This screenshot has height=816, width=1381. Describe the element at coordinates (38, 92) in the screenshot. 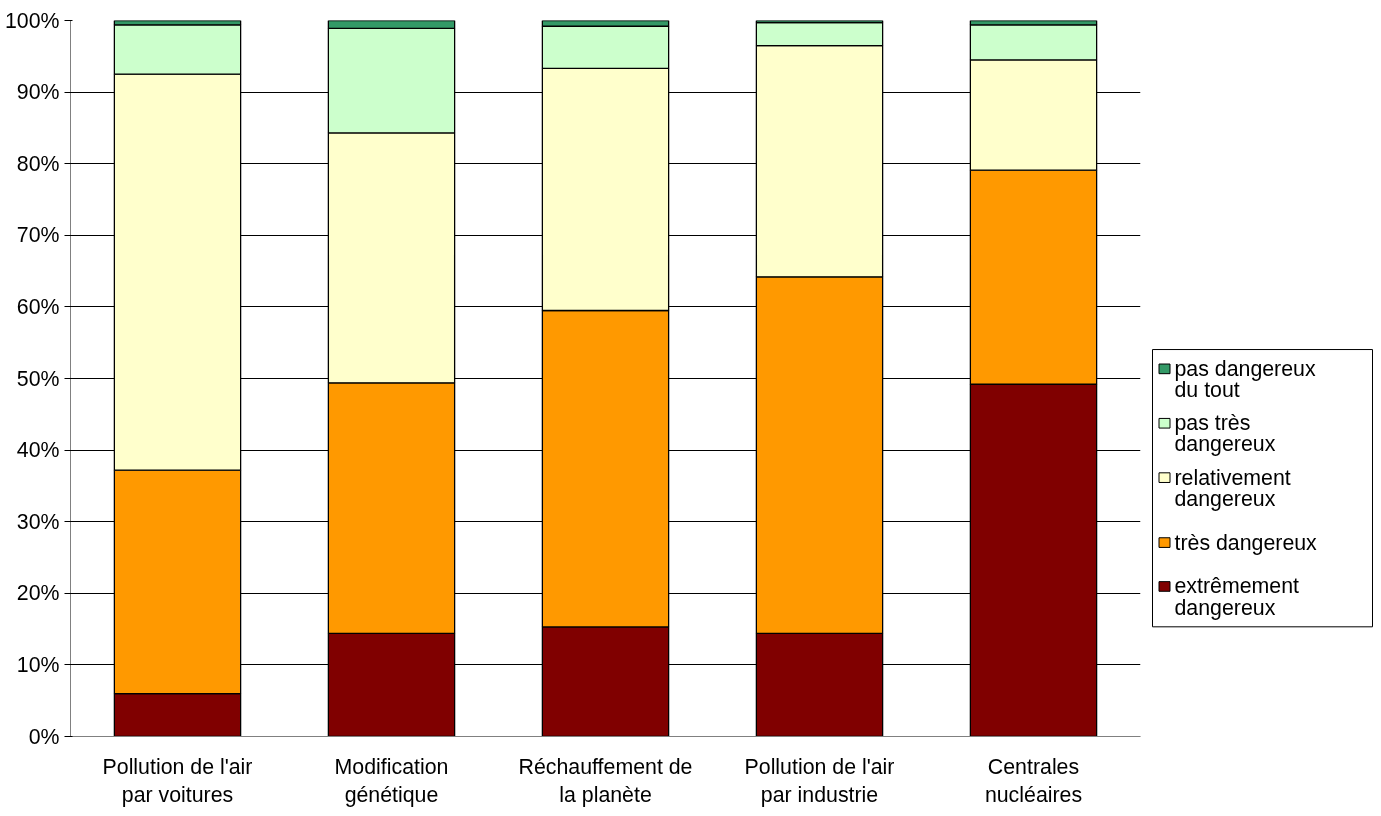

I see `y-tick-label: 90%` at that location.